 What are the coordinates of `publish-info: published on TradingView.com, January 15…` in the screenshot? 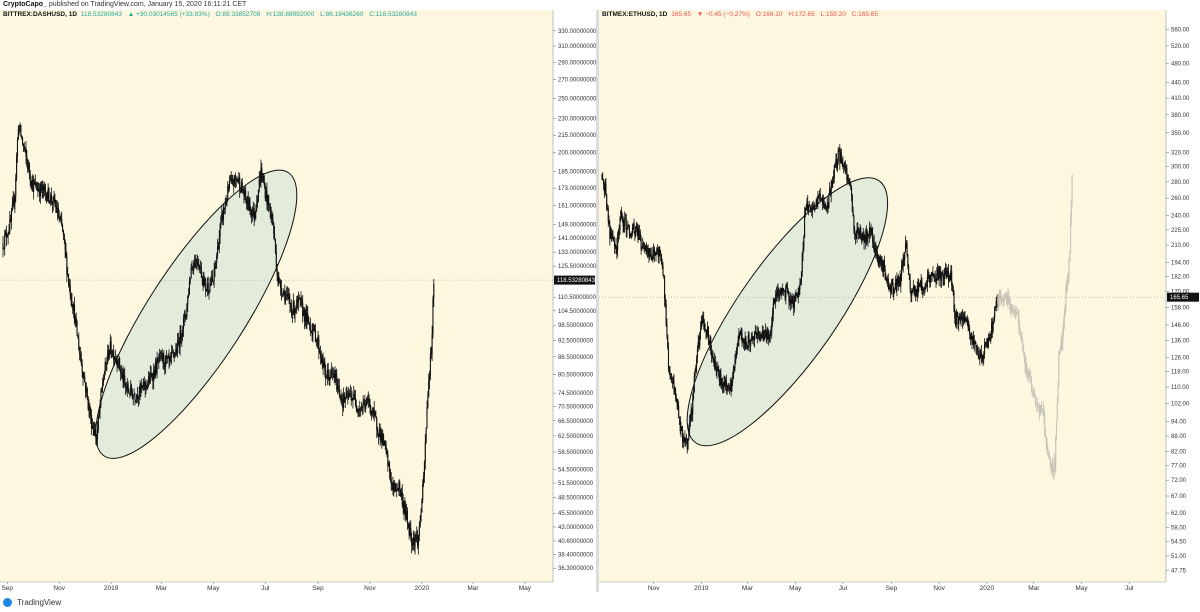 It's located at (147, 4).